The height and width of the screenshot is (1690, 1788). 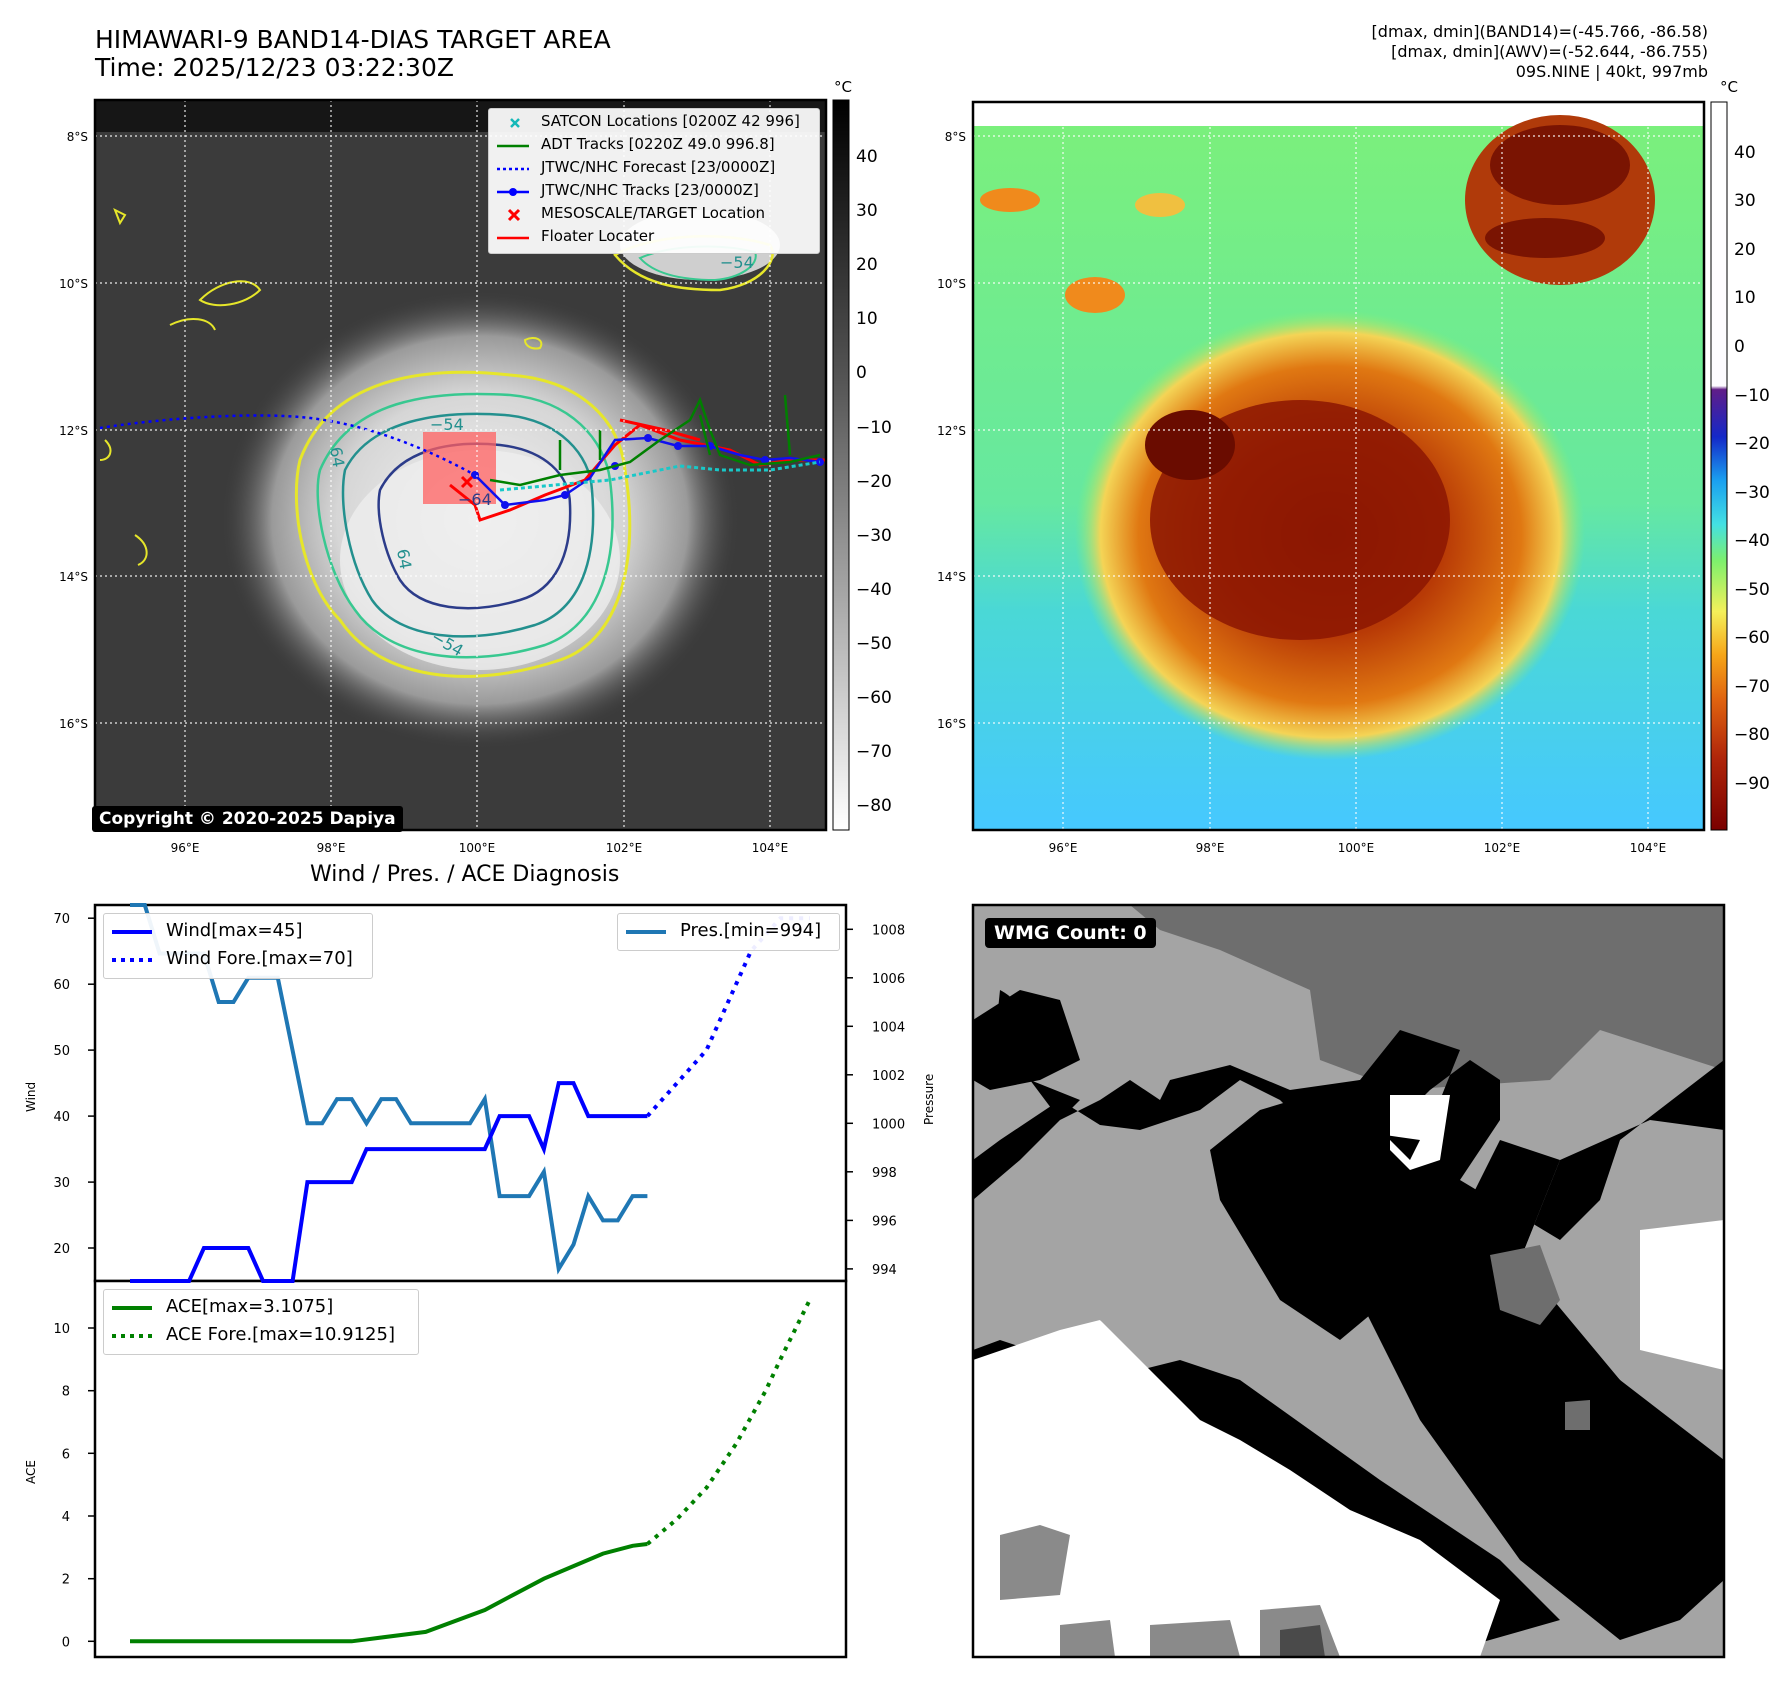 I want to click on cb2-tick: 0, so click(x=1739, y=347).